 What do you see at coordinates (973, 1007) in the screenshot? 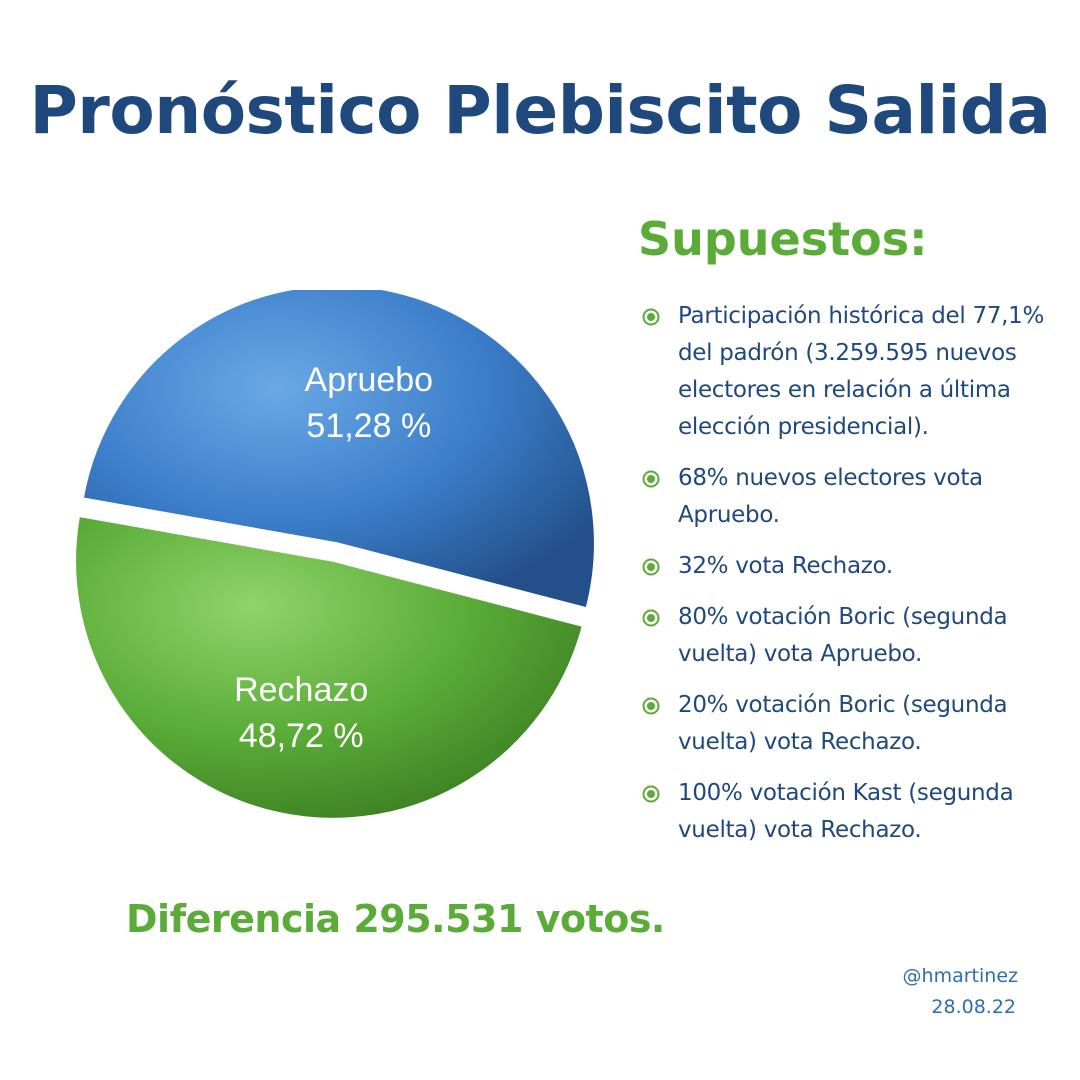
I see `date-text: 28.08.22` at bounding box center [973, 1007].